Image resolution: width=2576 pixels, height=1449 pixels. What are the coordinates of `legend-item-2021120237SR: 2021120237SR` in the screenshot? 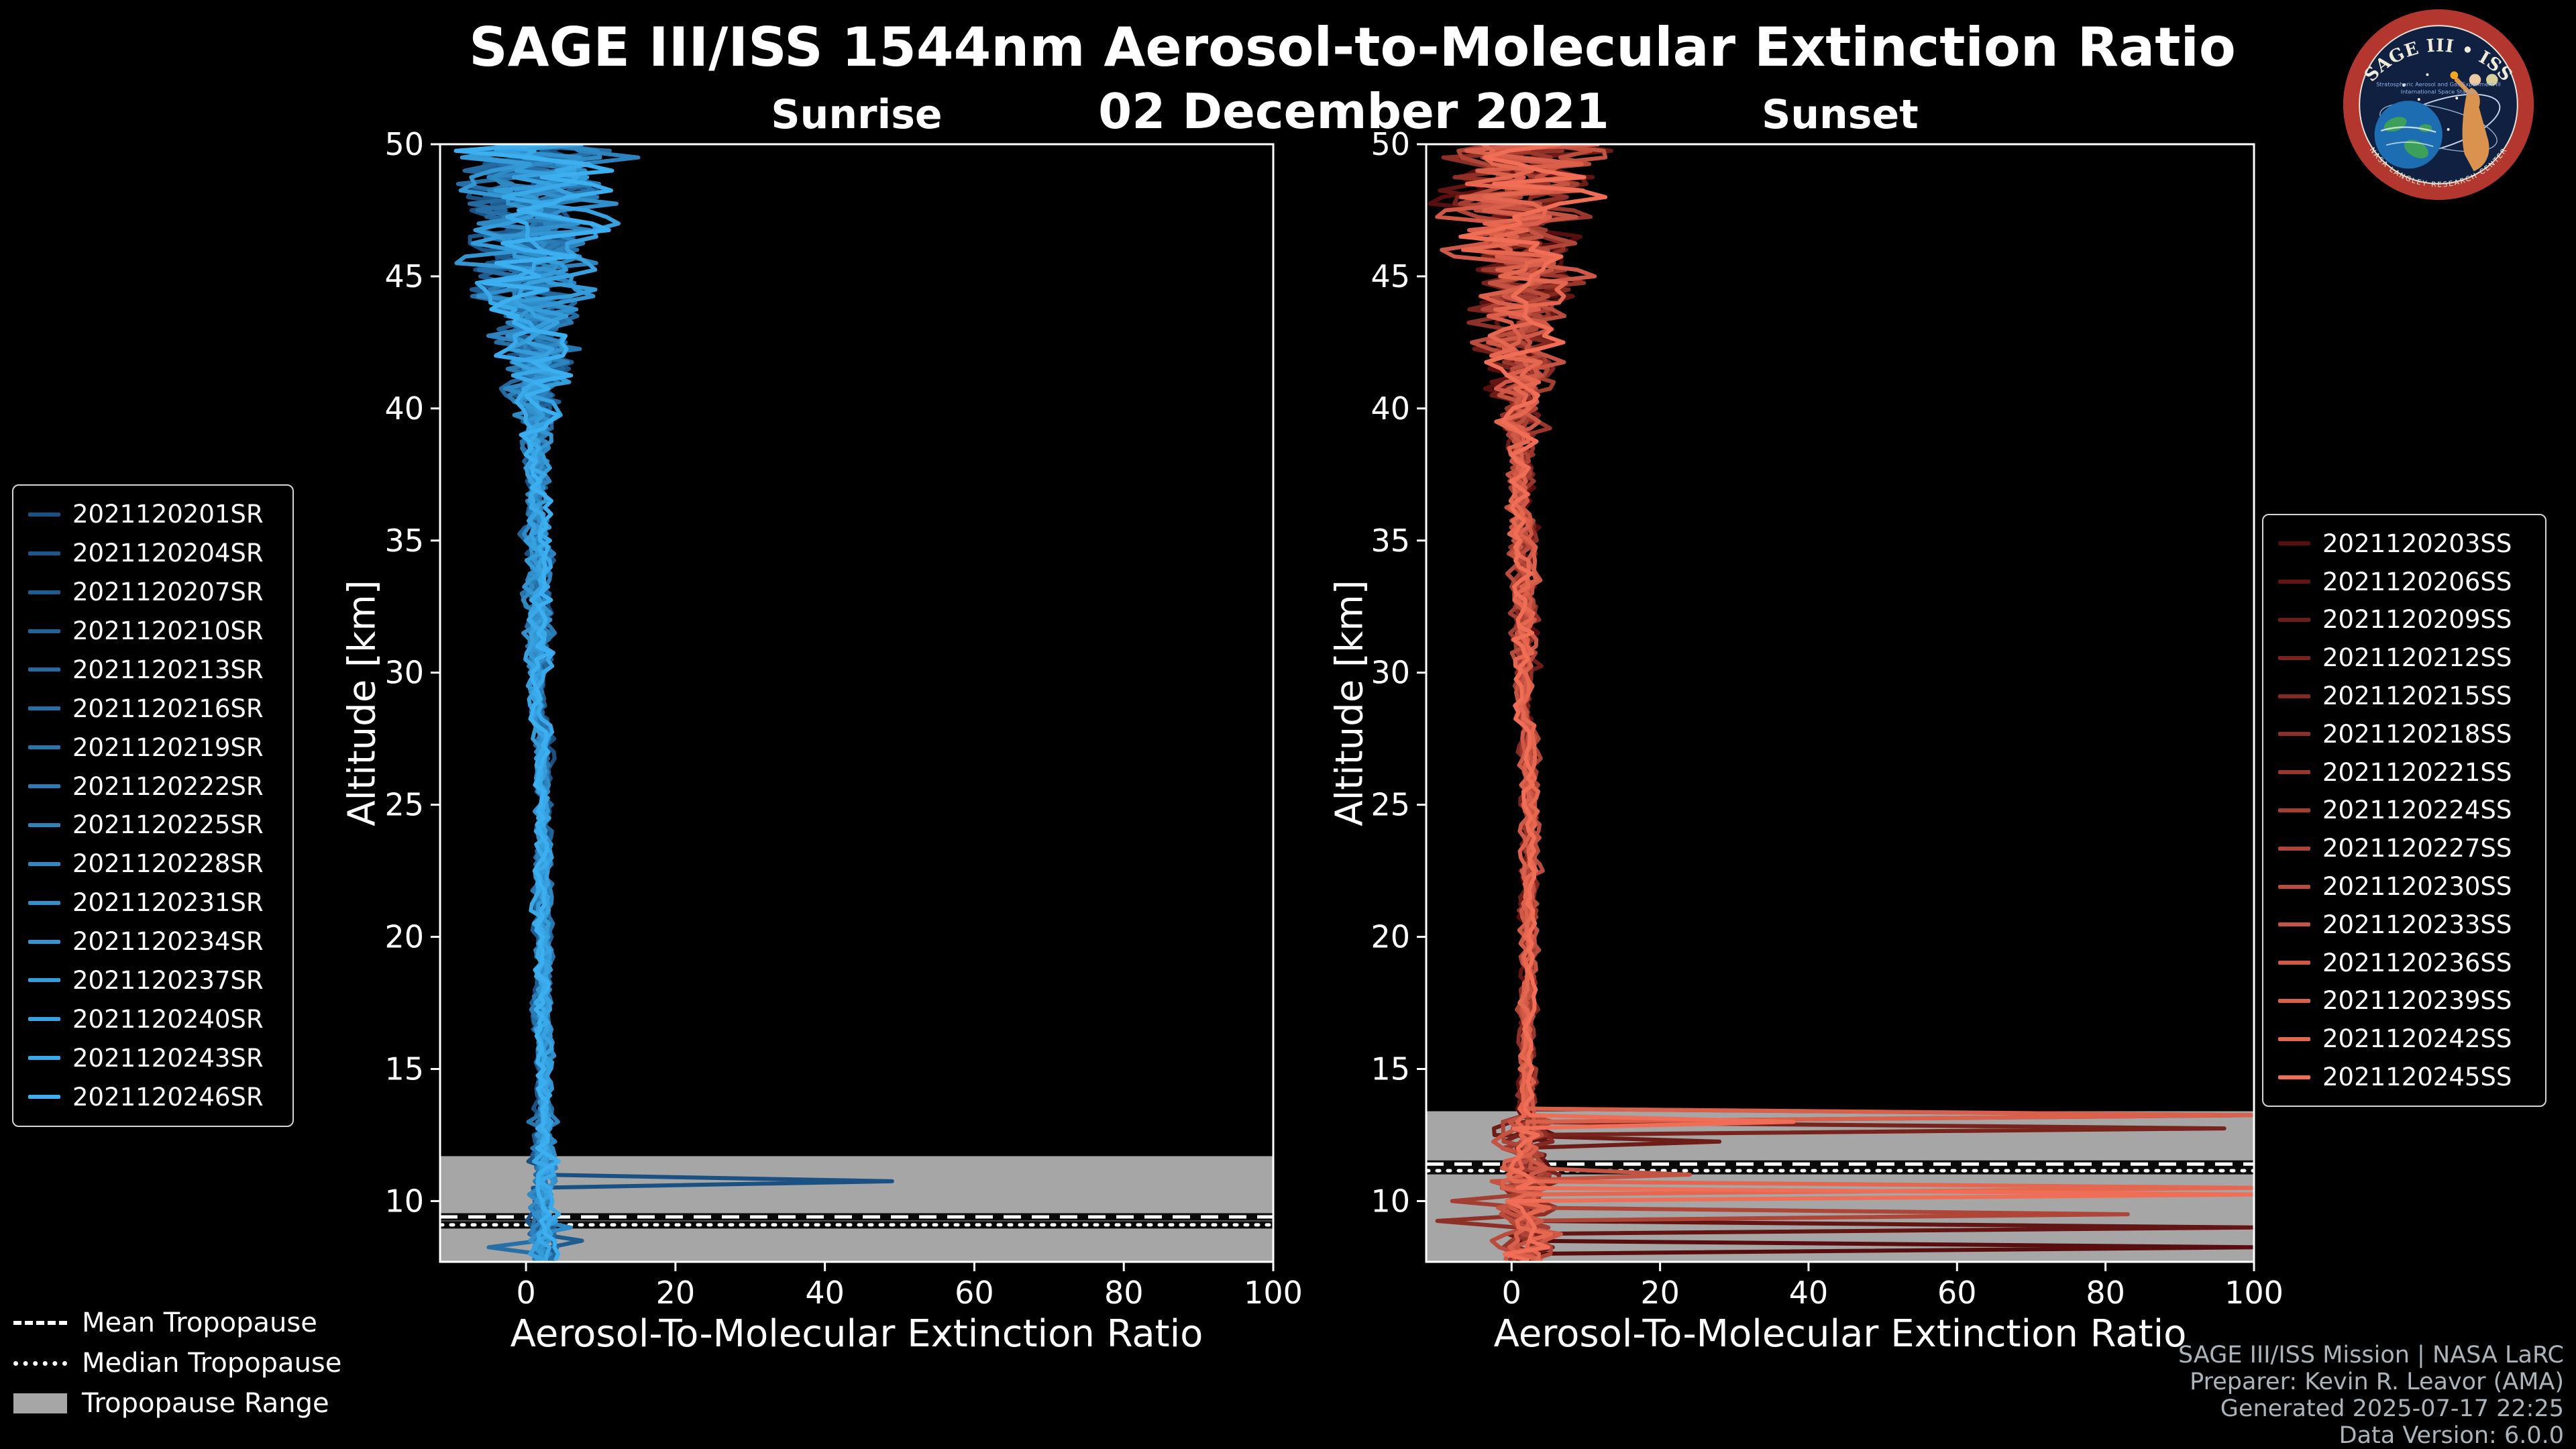 It's located at (153, 980).